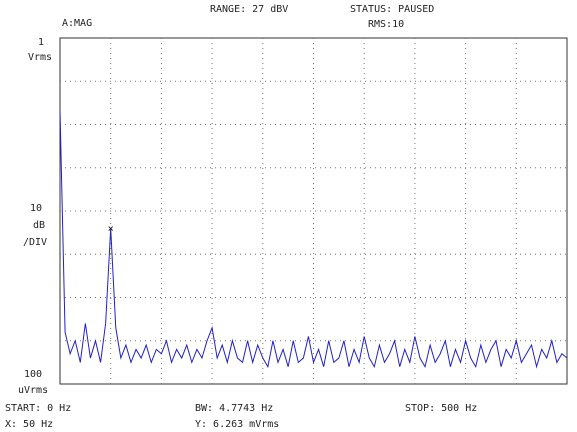 This screenshot has width=577, height=432. I want to click on stop-freq: STOP: 500 Hz, so click(441, 408).